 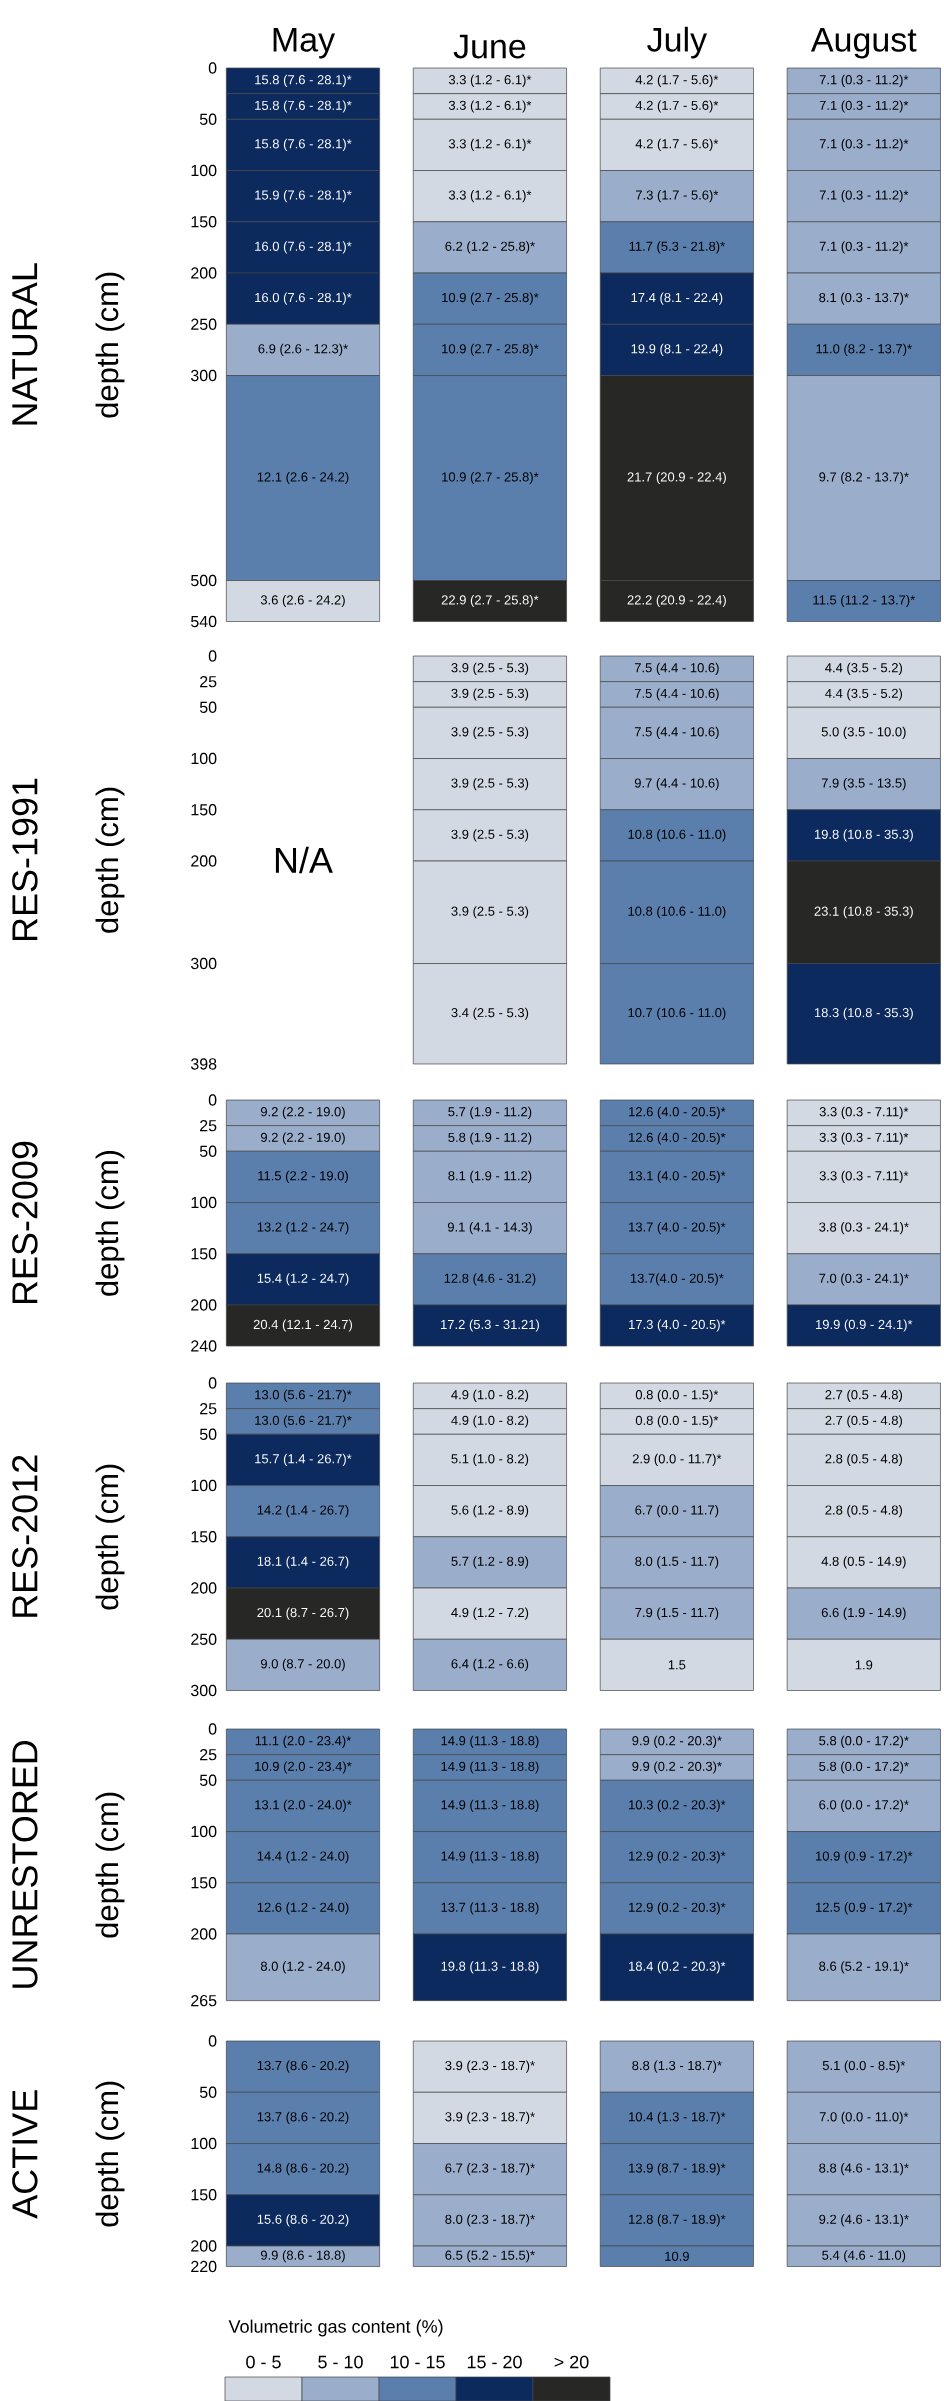 I want to click on annotation: 9.2 (4.6 - 13.1)*, so click(x=864, y=2220).